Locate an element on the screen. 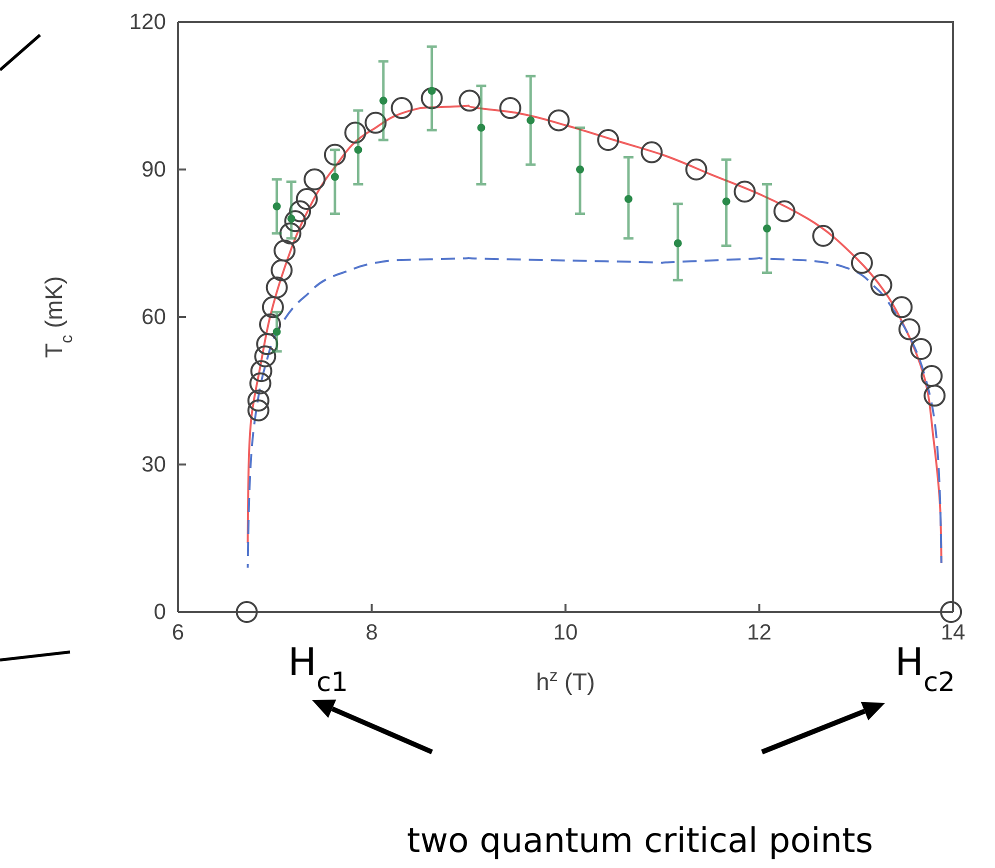 The height and width of the screenshot is (868, 995). text: H$_{c1}$ is located at coordinates (318, 669).